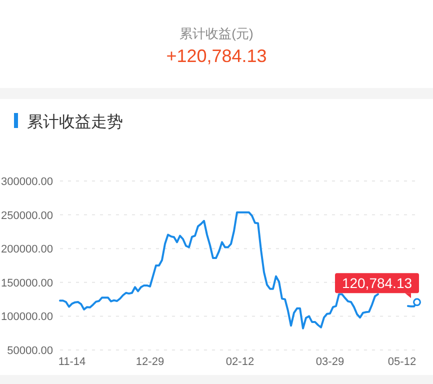 This screenshot has width=433, height=384. I want to click on x-tick-label: 11-14, so click(72, 362).